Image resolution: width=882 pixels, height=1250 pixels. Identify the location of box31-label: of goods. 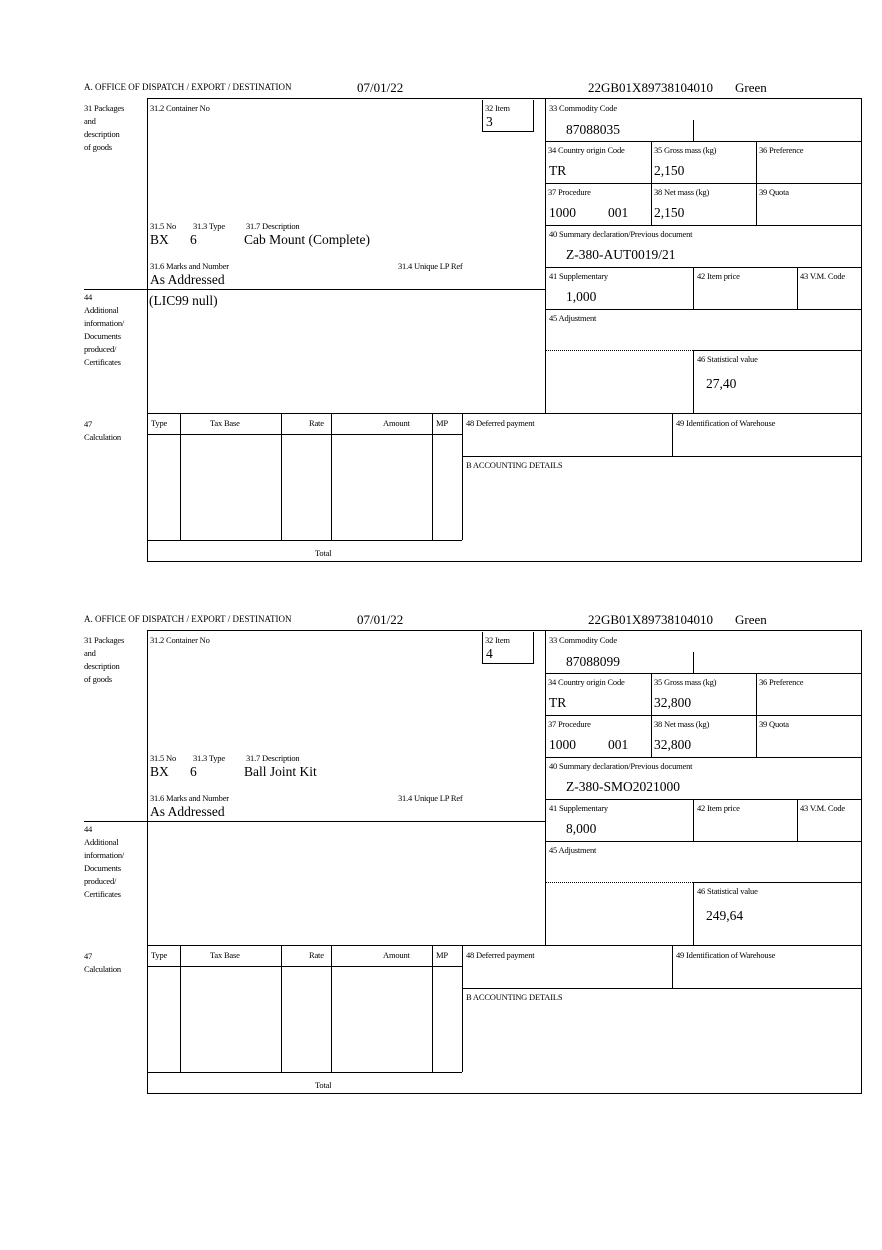
(98, 147).